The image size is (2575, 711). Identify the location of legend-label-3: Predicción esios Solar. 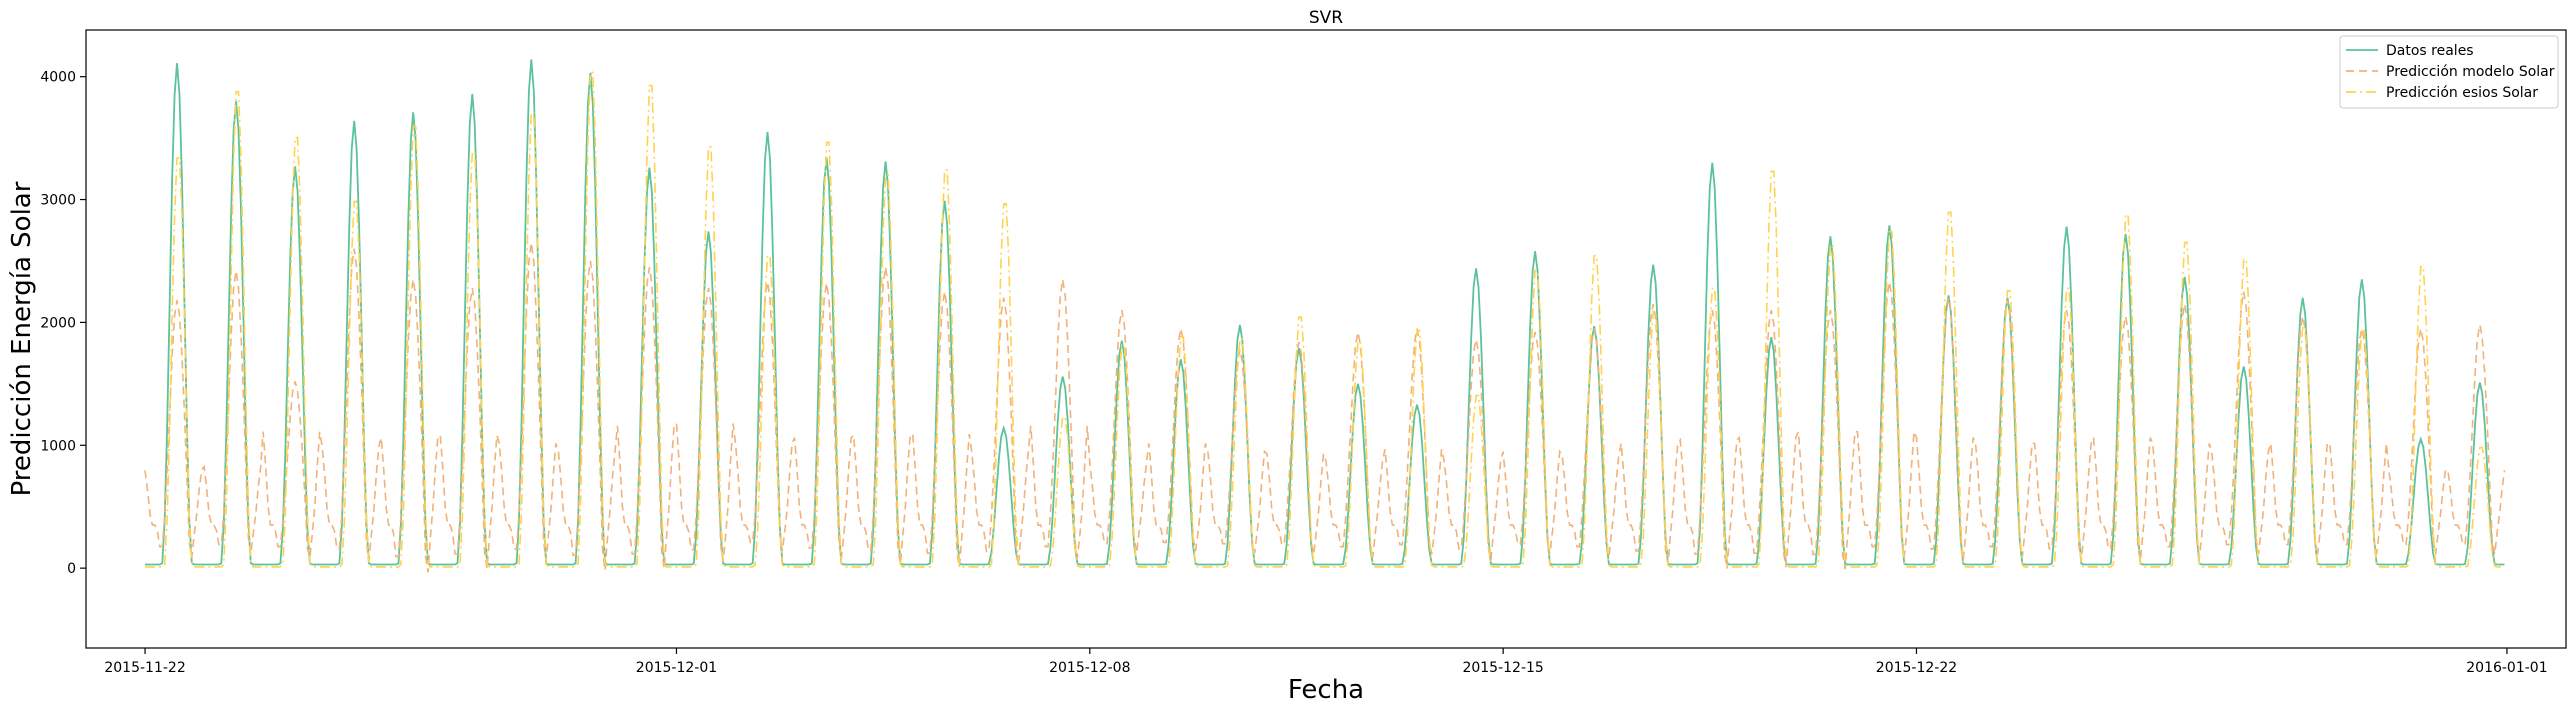
(2462, 93).